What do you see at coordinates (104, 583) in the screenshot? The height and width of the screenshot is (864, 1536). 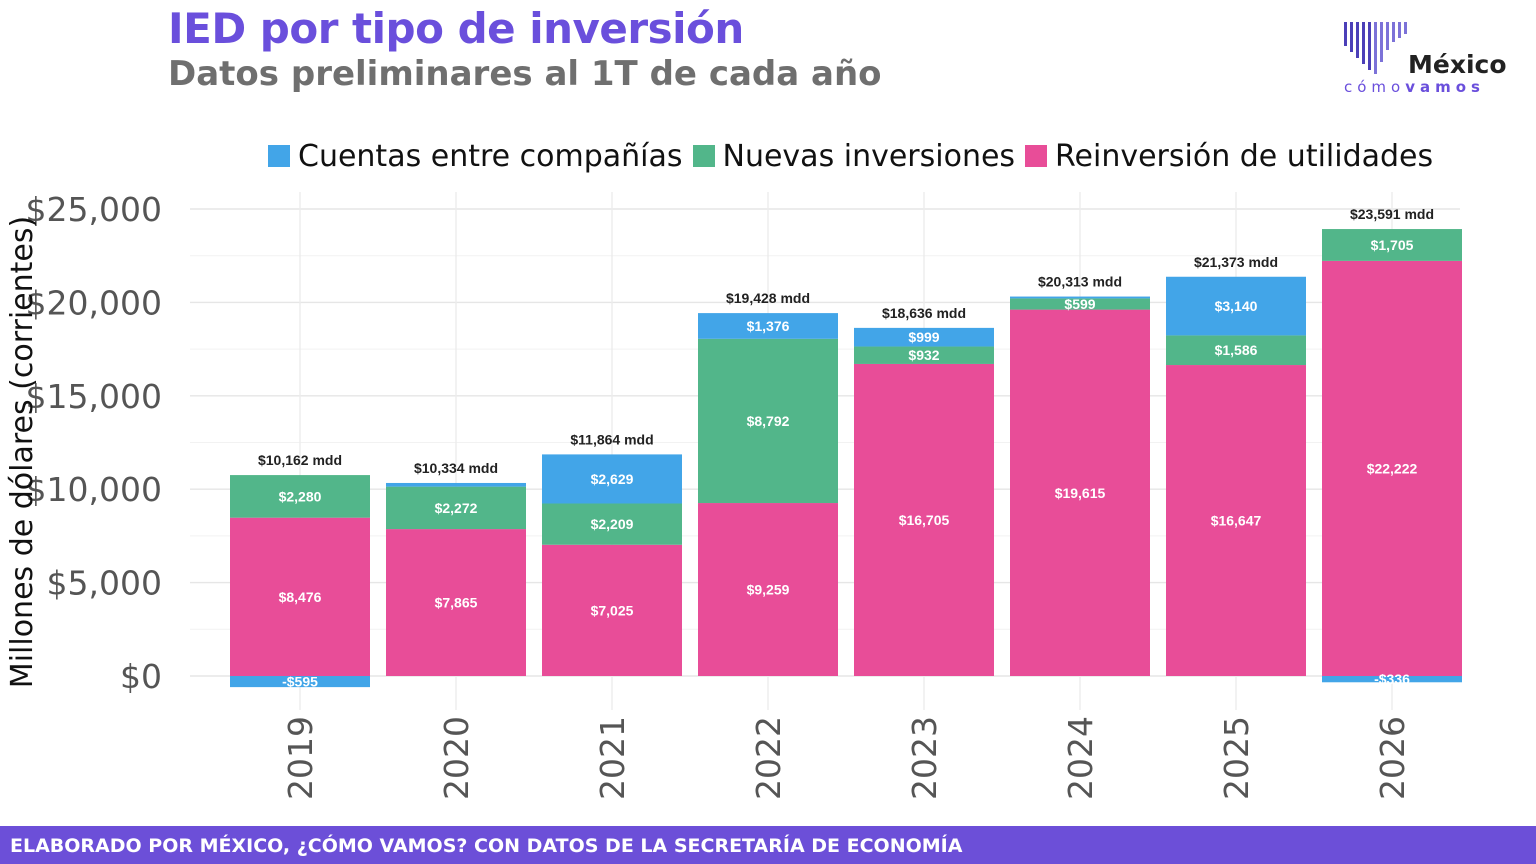 I see `y-tick-label: $5,000` at bounding box center [104, 583].